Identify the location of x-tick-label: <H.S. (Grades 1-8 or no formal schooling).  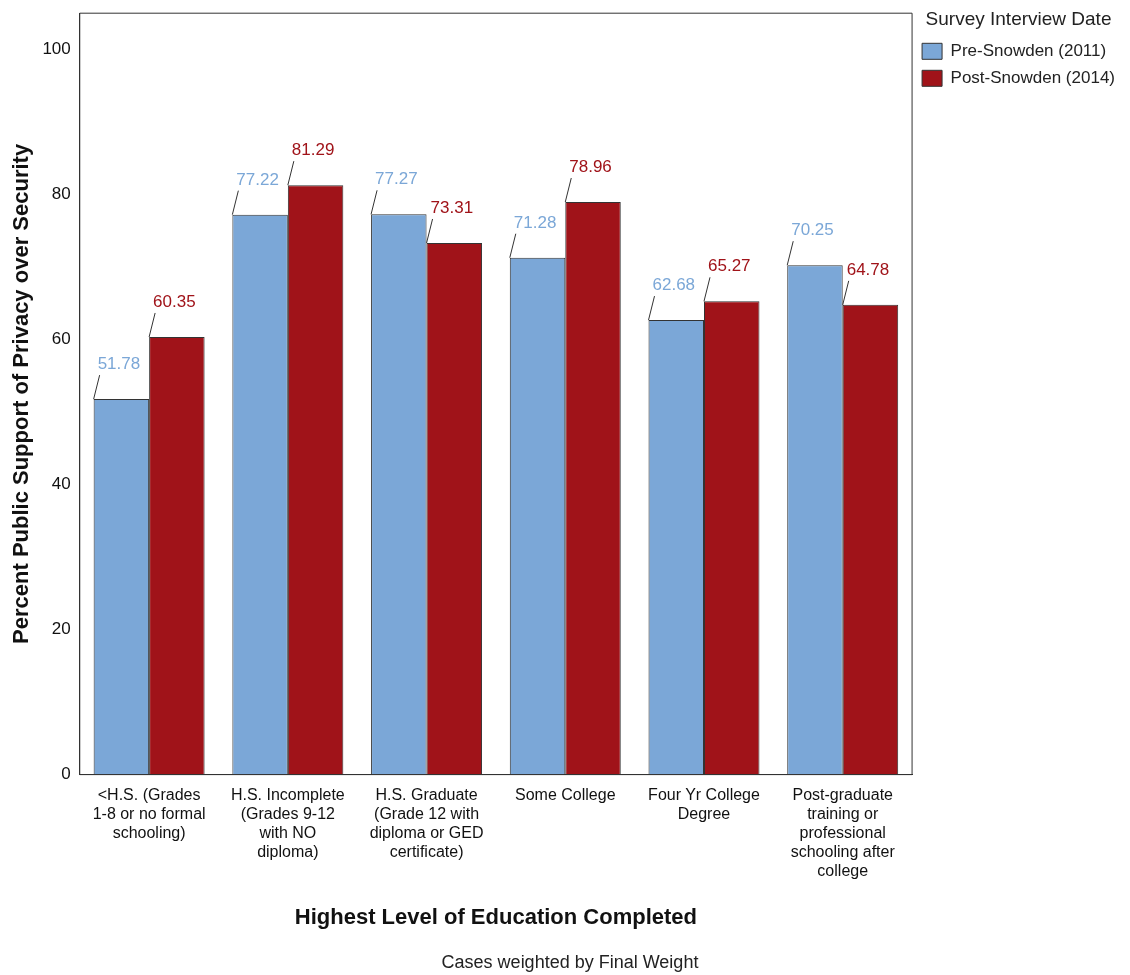
(149, 813).